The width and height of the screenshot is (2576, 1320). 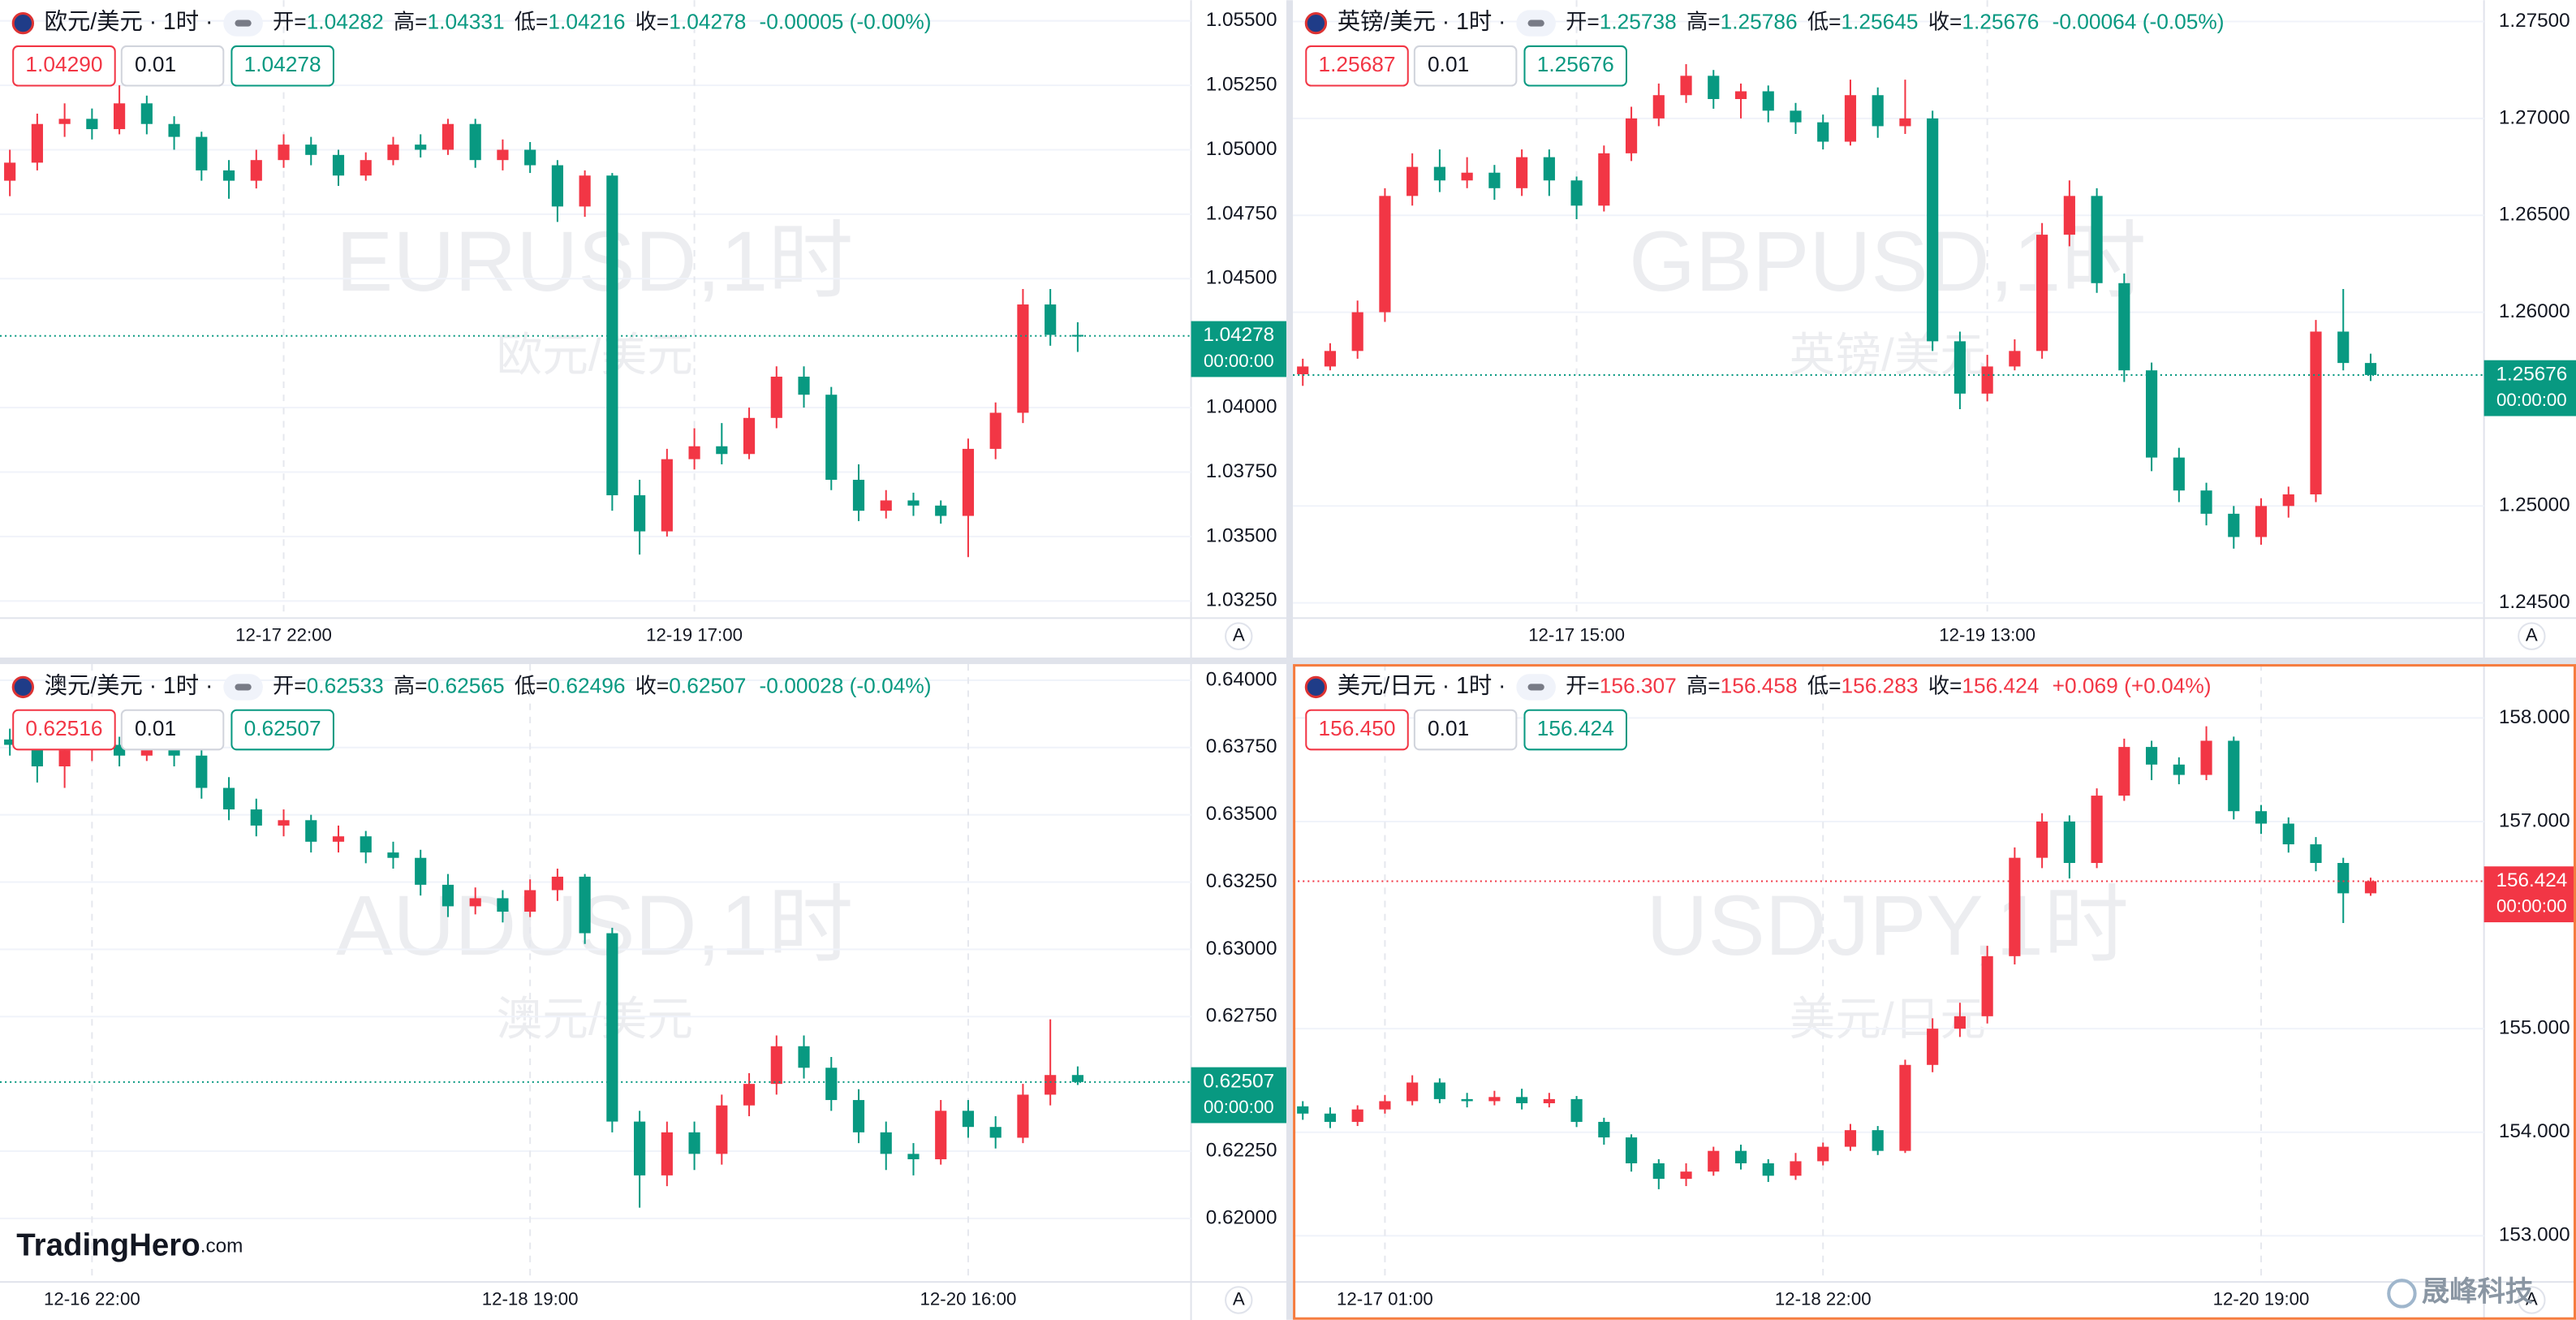 What do you see at coordinates (2139, 22) in the screenshot?
I see `change: -0.00064 (-0.05%)` at bounding box center [2139, 22].